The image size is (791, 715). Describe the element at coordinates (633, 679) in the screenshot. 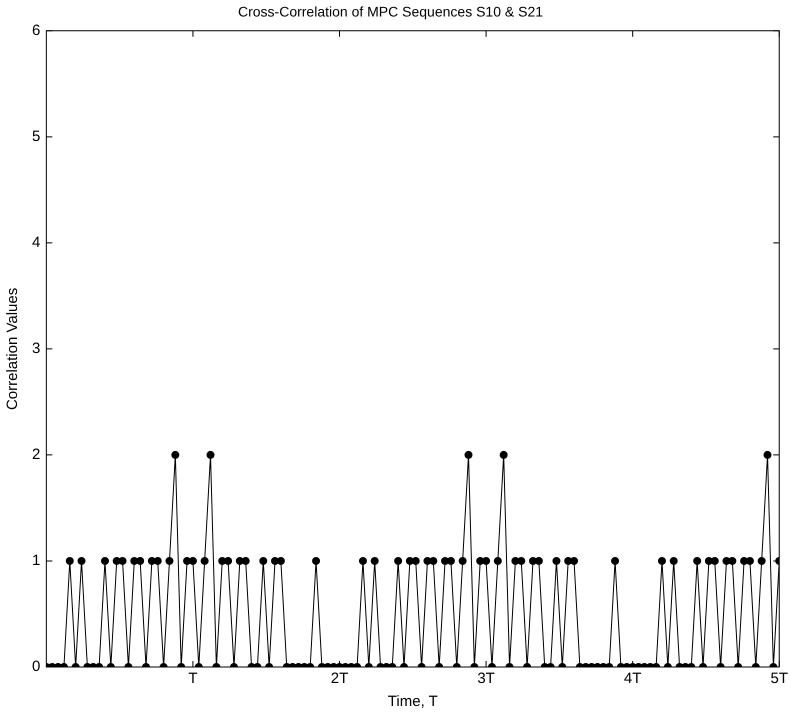

I see `x-tick-label: 4T` at that location.